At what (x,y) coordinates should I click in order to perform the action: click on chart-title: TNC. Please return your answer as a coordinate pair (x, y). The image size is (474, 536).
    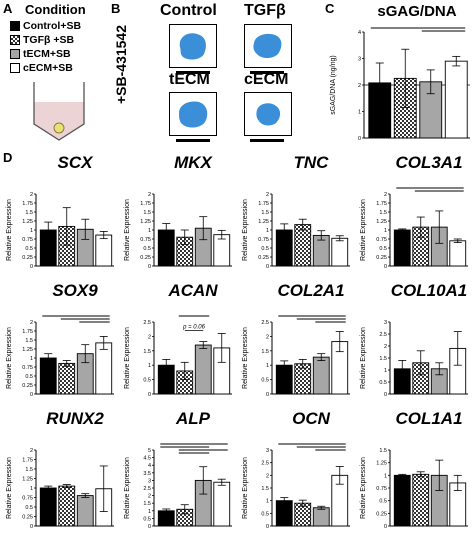
    Looking at the image, I should click on (312, 162).